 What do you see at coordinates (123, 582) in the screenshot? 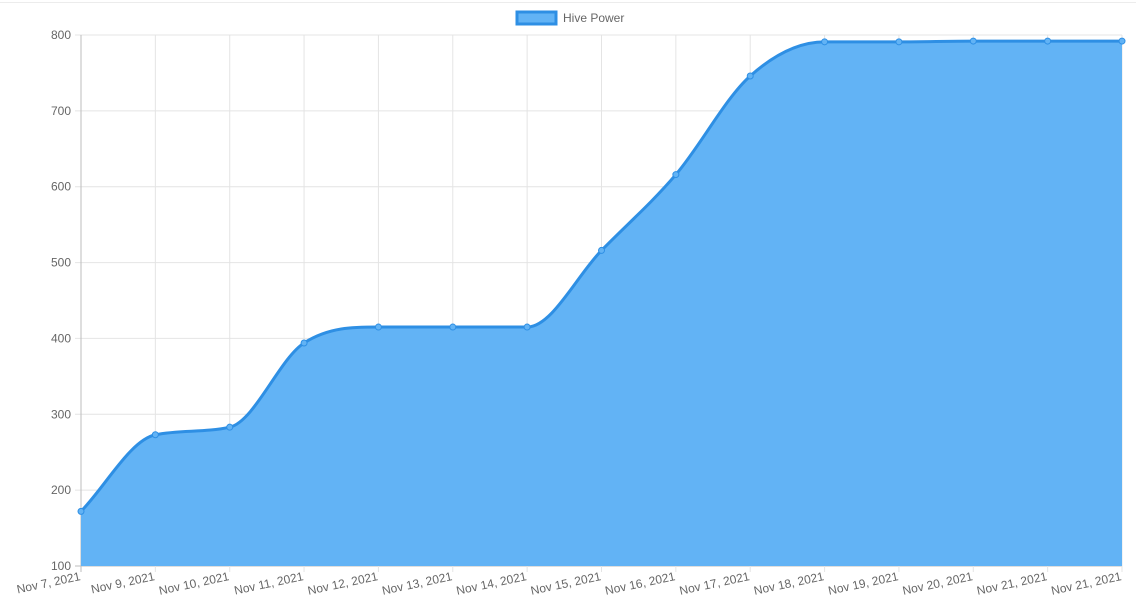
I see `x-tick-label: Nov 9, 2021` at bounding box center [123, 582].